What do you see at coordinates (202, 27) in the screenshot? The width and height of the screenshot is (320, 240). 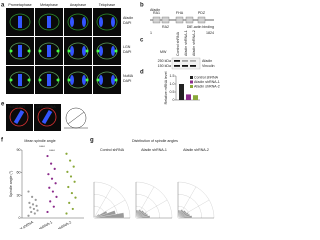 I see `region-label: F-actin binding` at bounding box center [202, 27].